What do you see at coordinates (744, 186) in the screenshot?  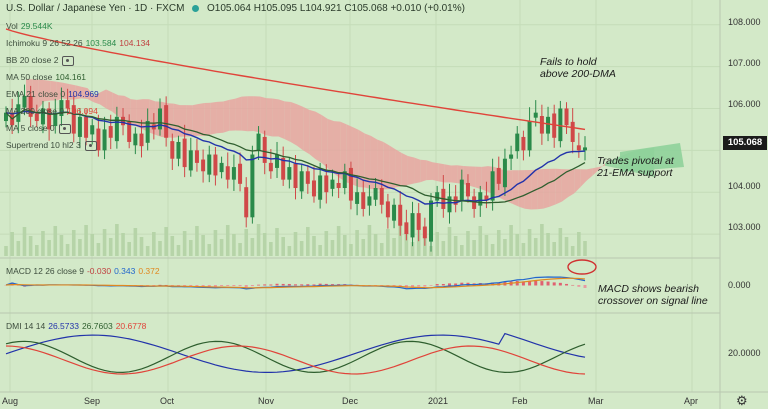 I see `price-tick: 104.000` at bounding box center [744, 186].